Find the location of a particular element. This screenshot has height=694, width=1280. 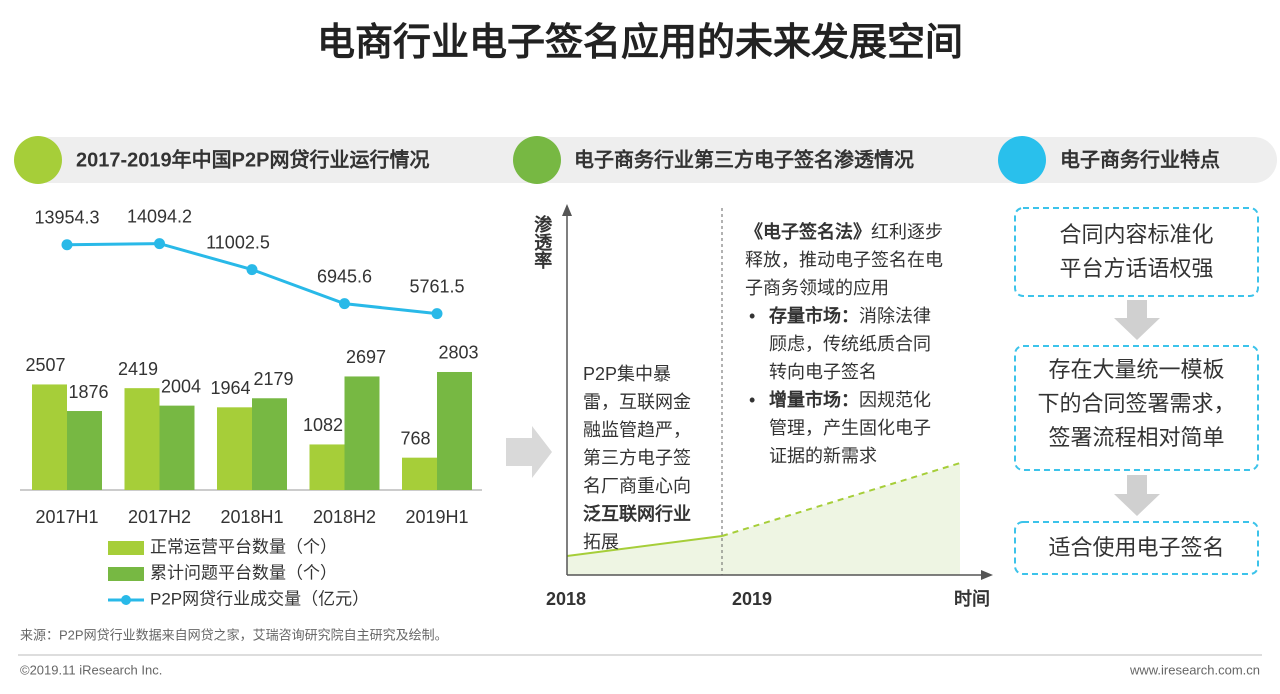

legend-label: 累计问题平台数量（个） is located at coordinates (243, 572).